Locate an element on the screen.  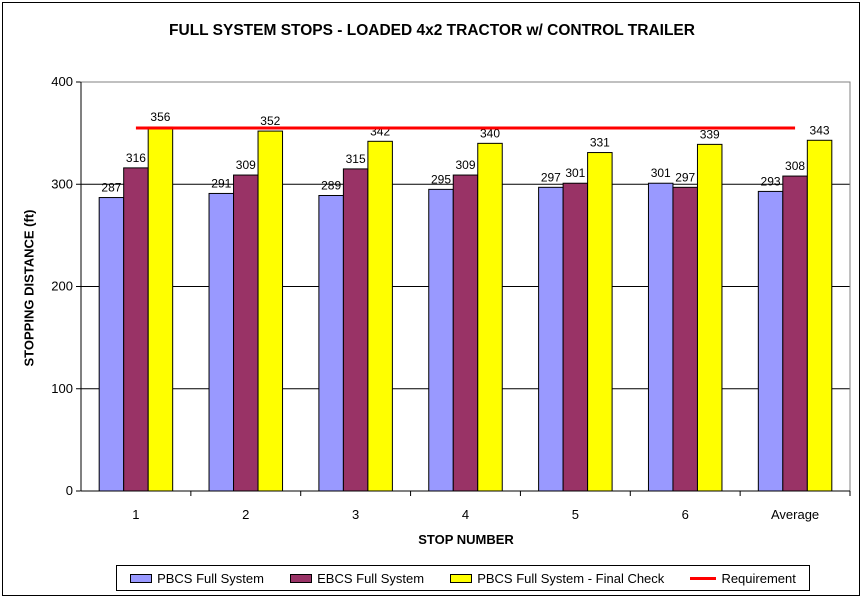
legend-swatch-pbcs is located at coordinates (141, 578).